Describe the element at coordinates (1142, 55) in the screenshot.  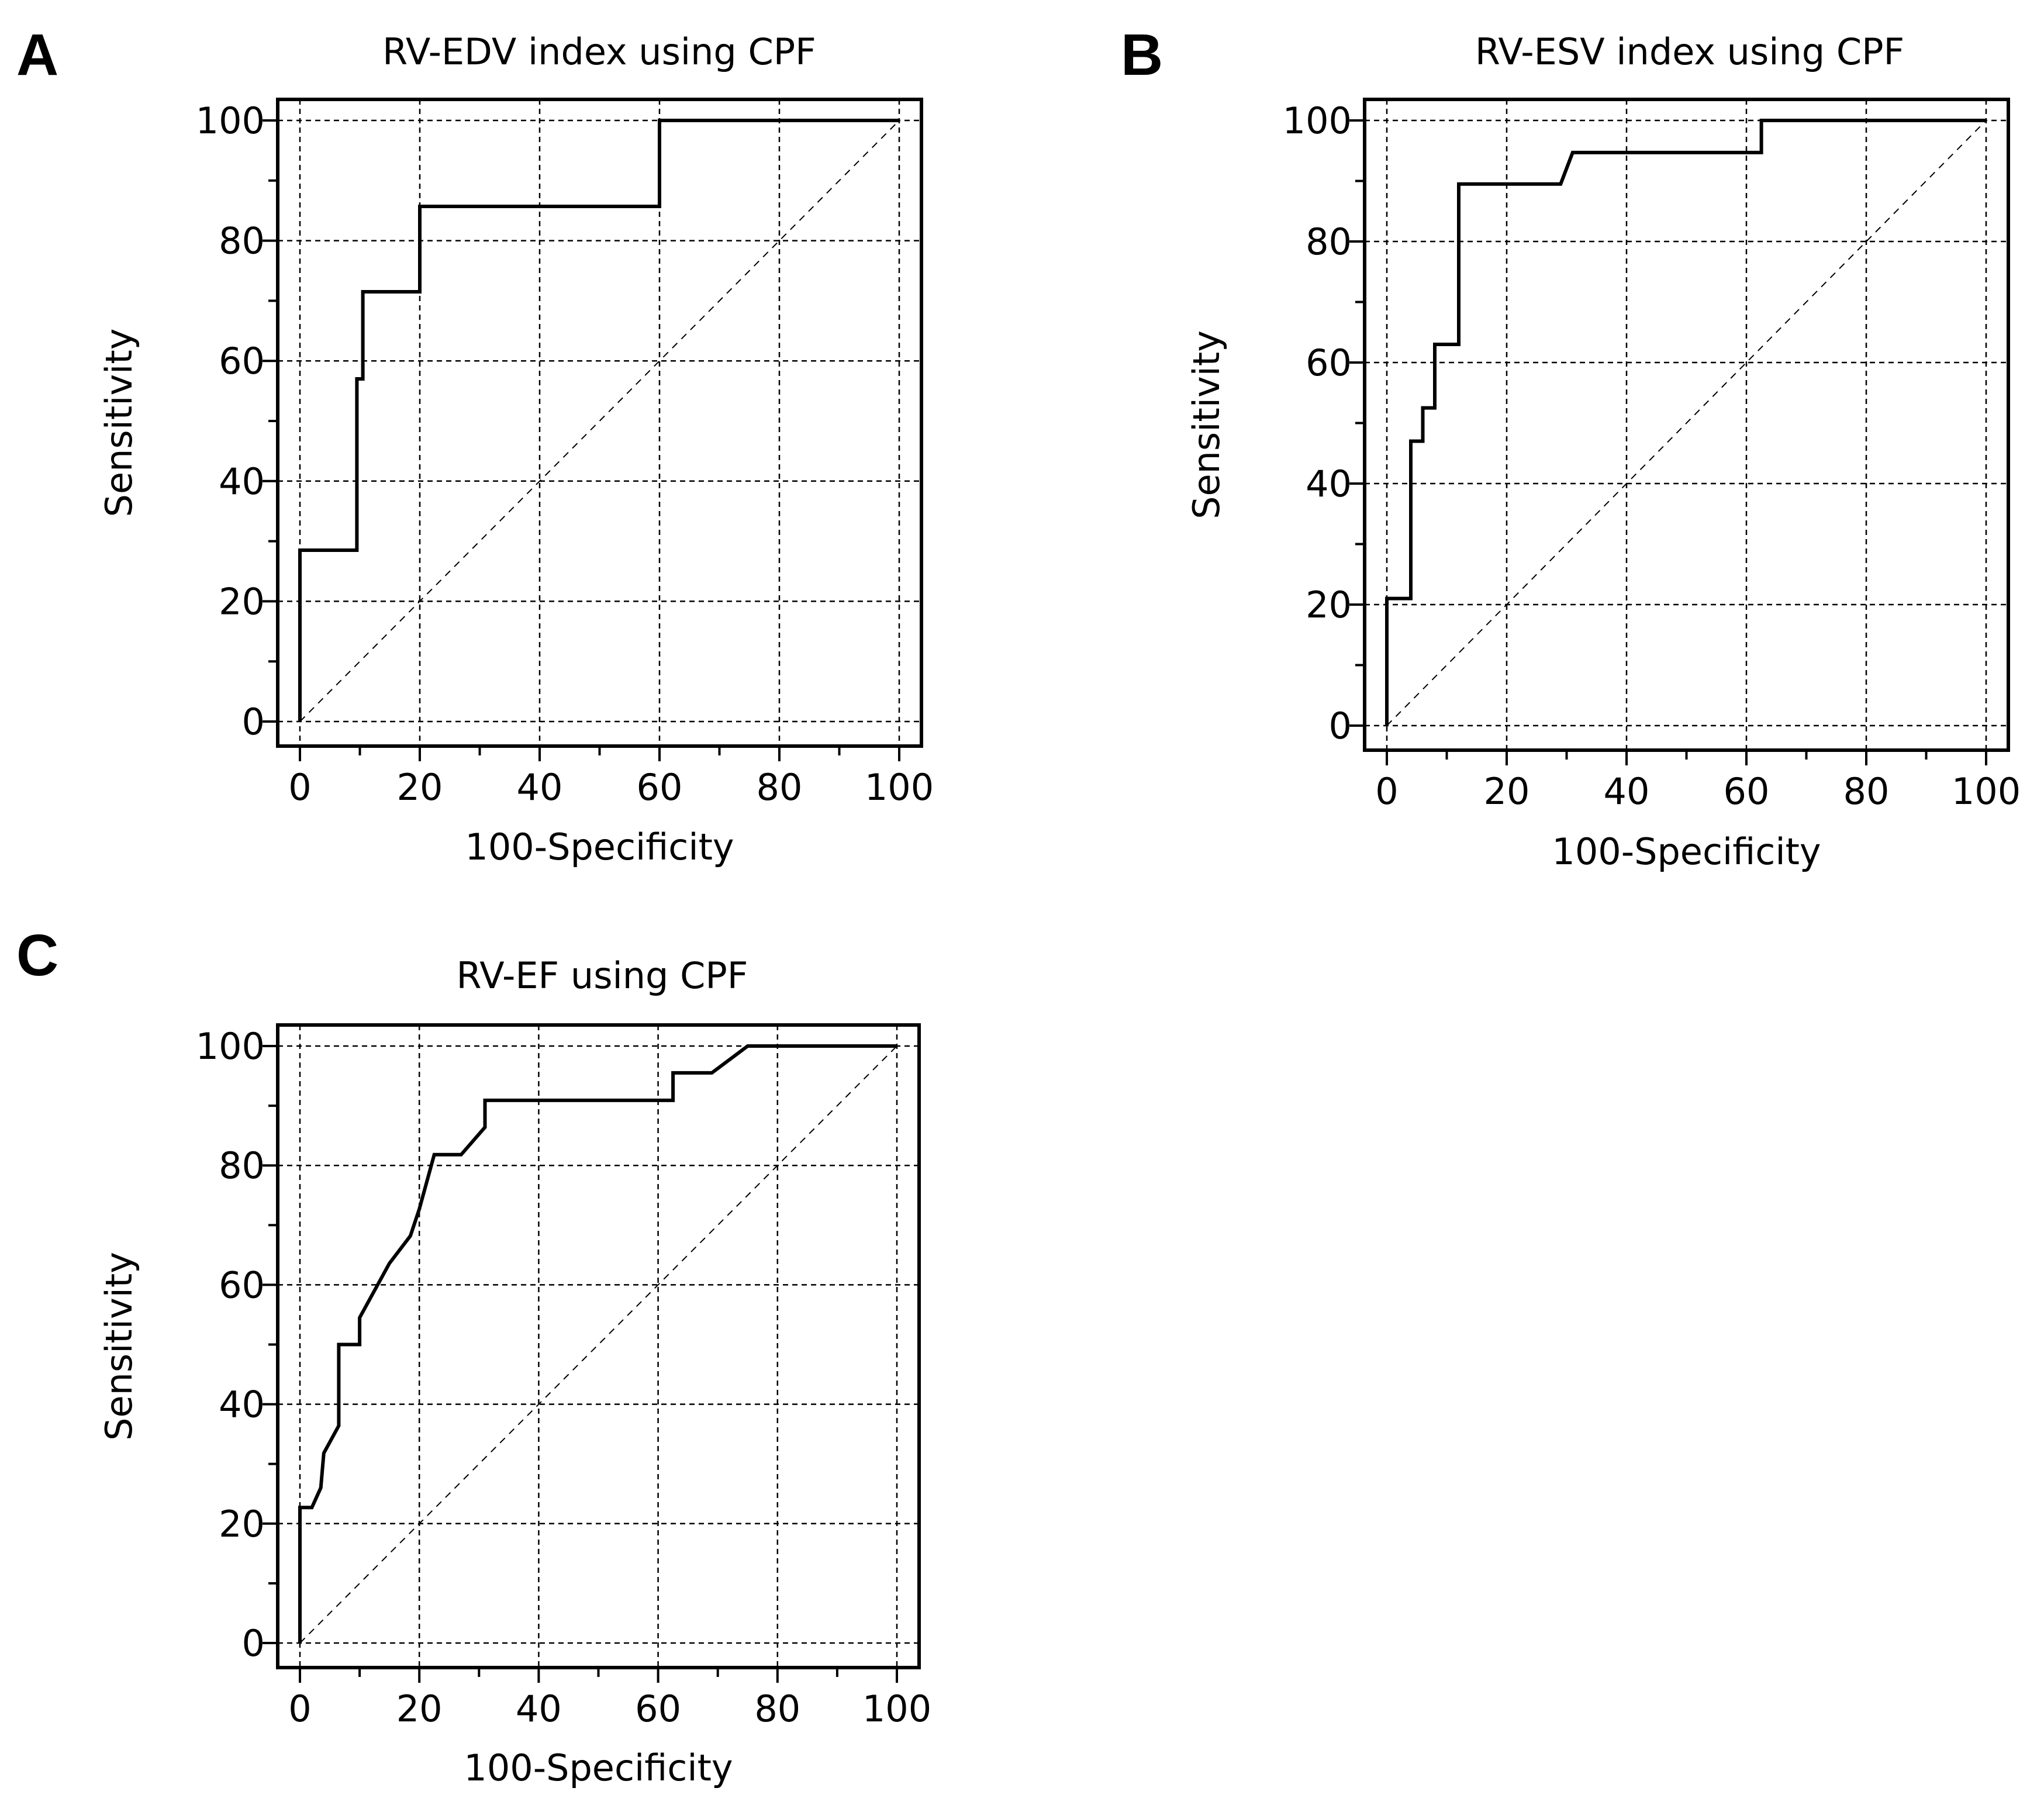
I see `panel-letter: B` at that location.